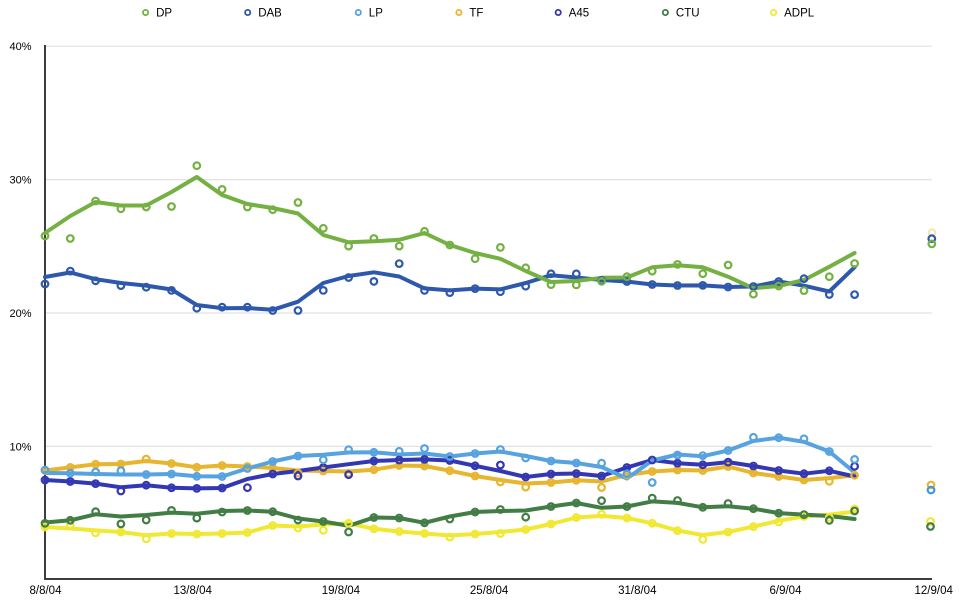  What do you see at coordinates (20, 447) in the screenshot?
I see `svg-text: 10%` at bounding box center [20, 447].